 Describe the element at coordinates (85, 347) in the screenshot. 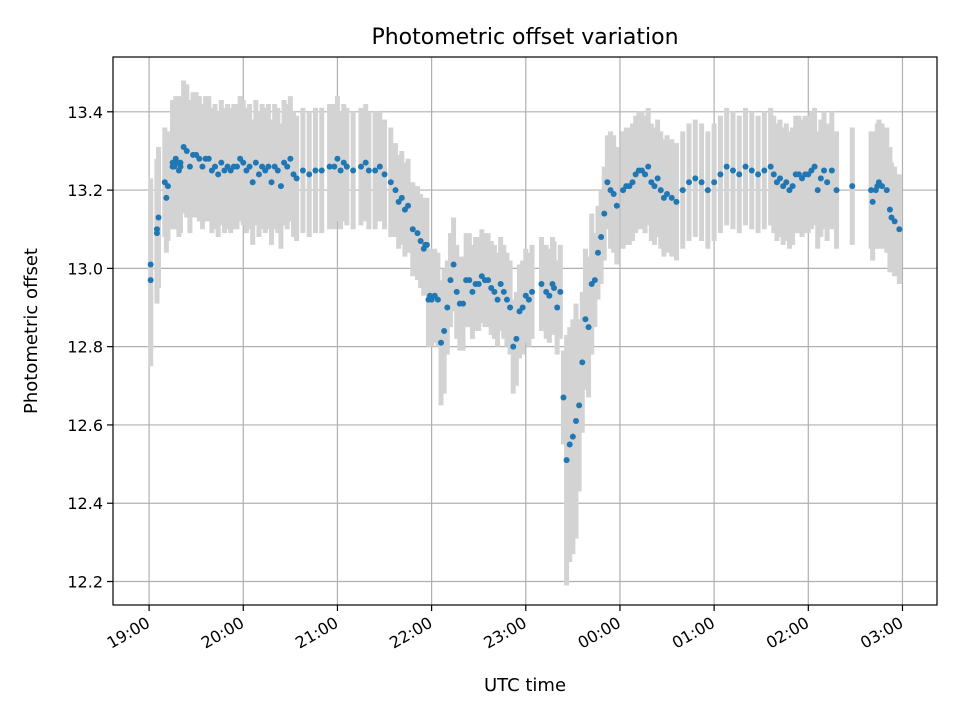

I see `y-tick-label: 12.8` at that location.